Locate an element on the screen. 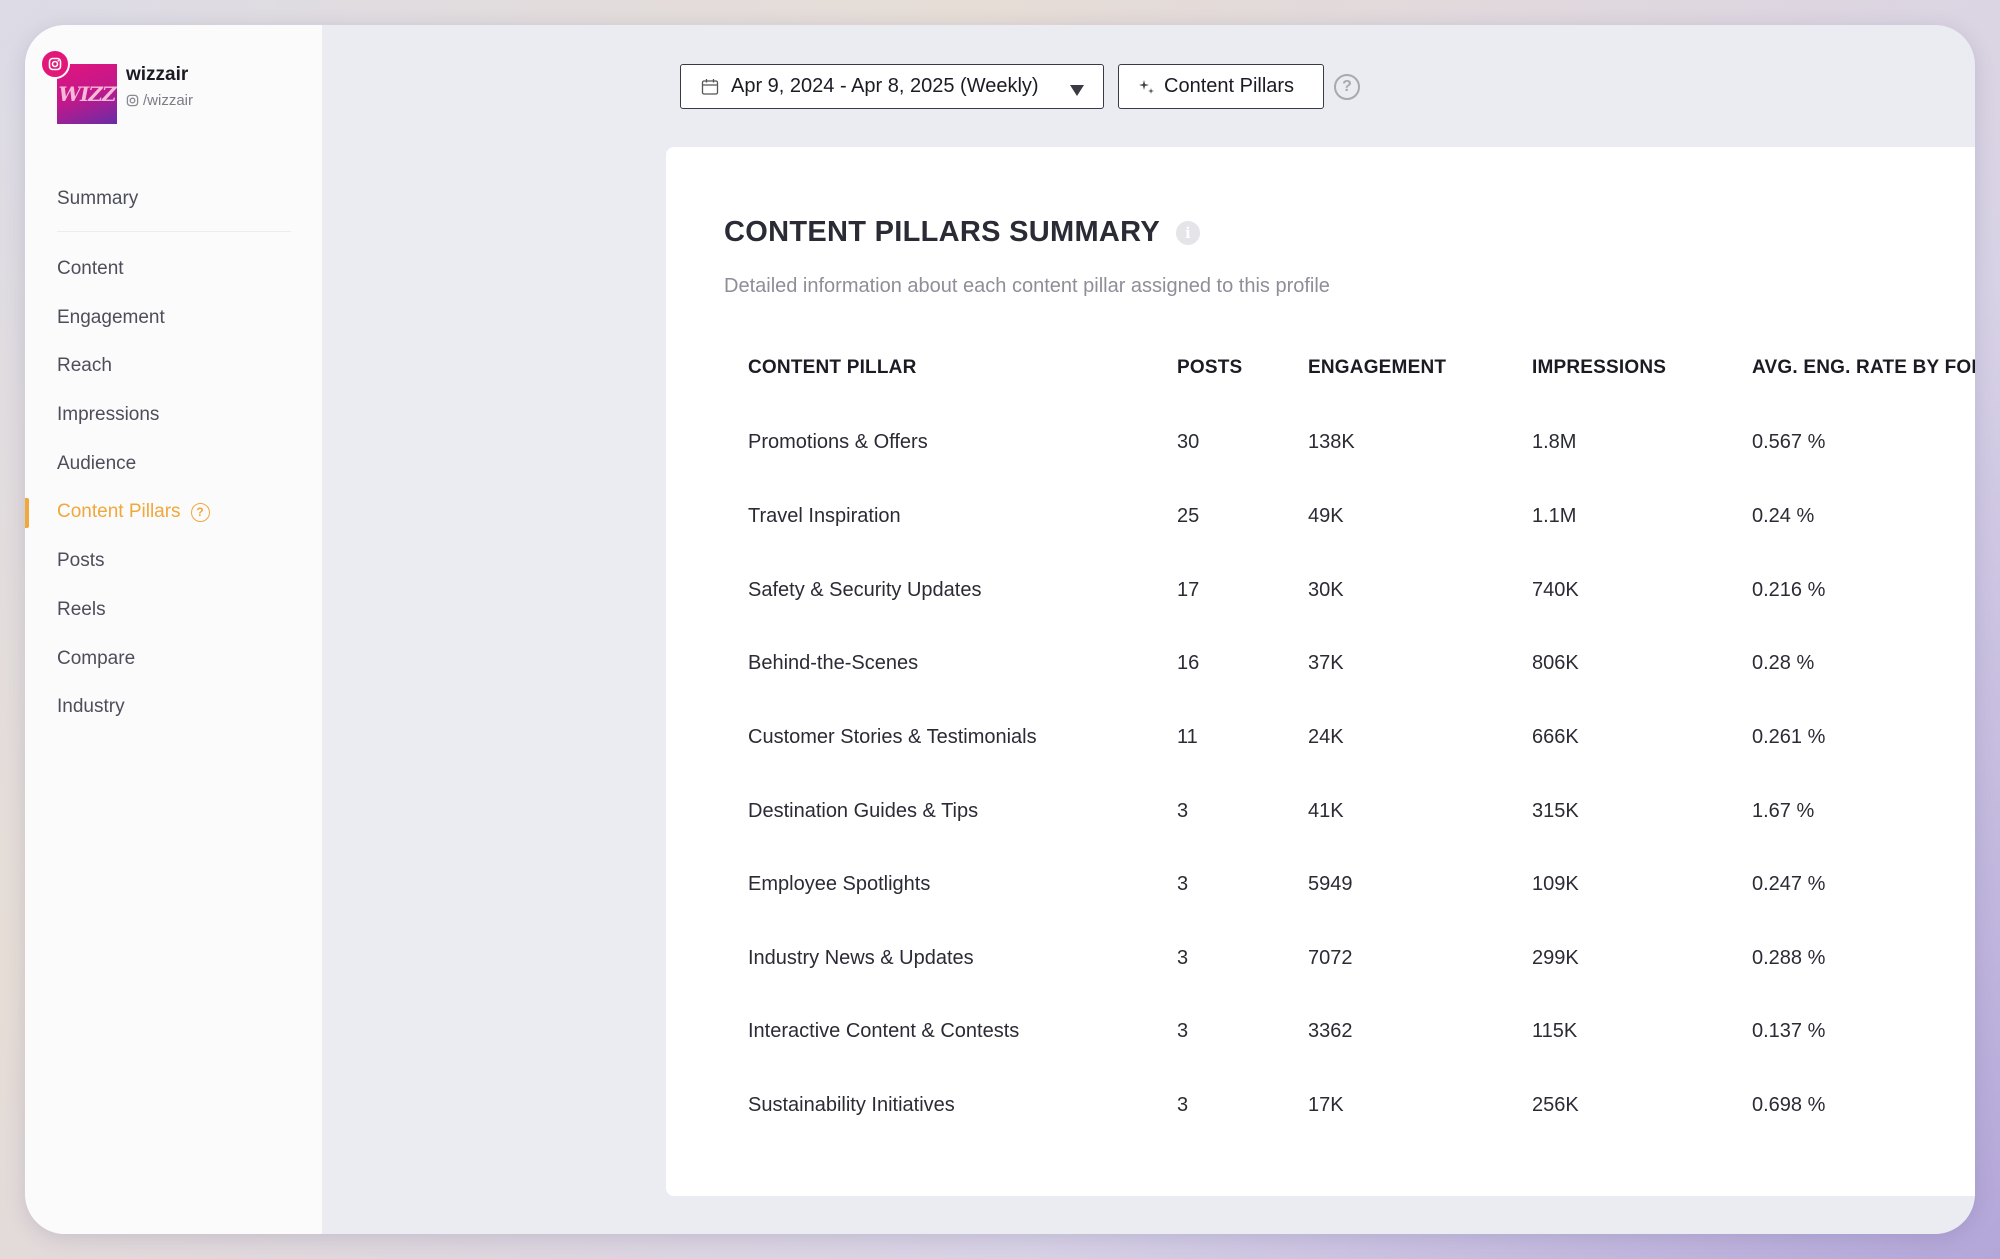 This screenshot has width=2000, height=1259. cell-impressions: 109K is located at coordinates (1555, 884).